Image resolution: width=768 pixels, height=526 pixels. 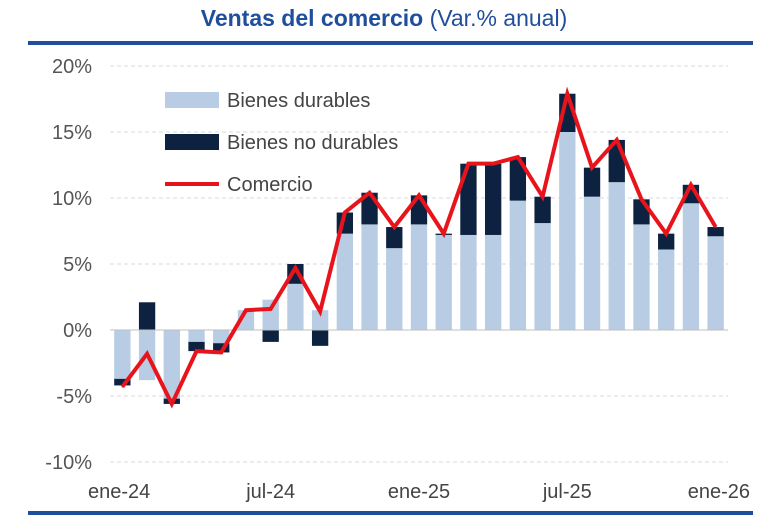 I want to click on x-tick-label: ene-26, so click(x=719, y=492).